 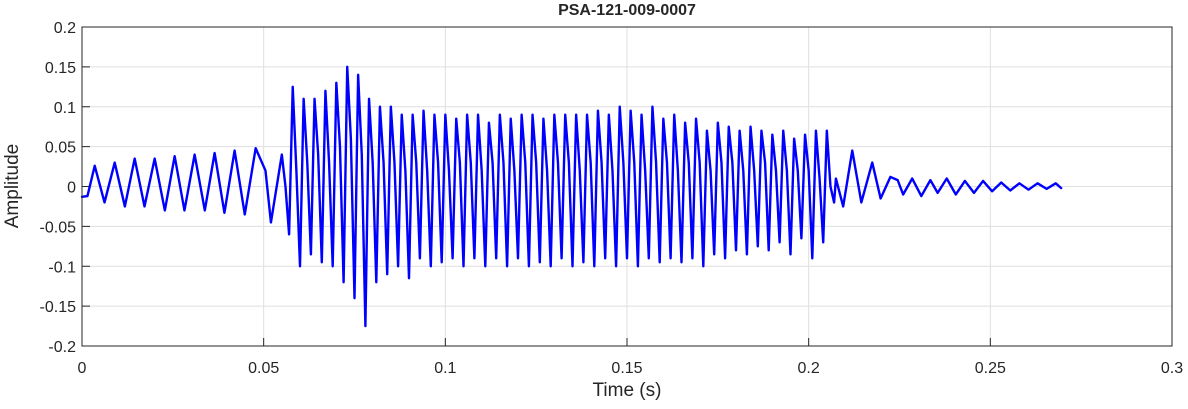 I want to click on y-tick-label: -0.15, so click(x=58, y=307).